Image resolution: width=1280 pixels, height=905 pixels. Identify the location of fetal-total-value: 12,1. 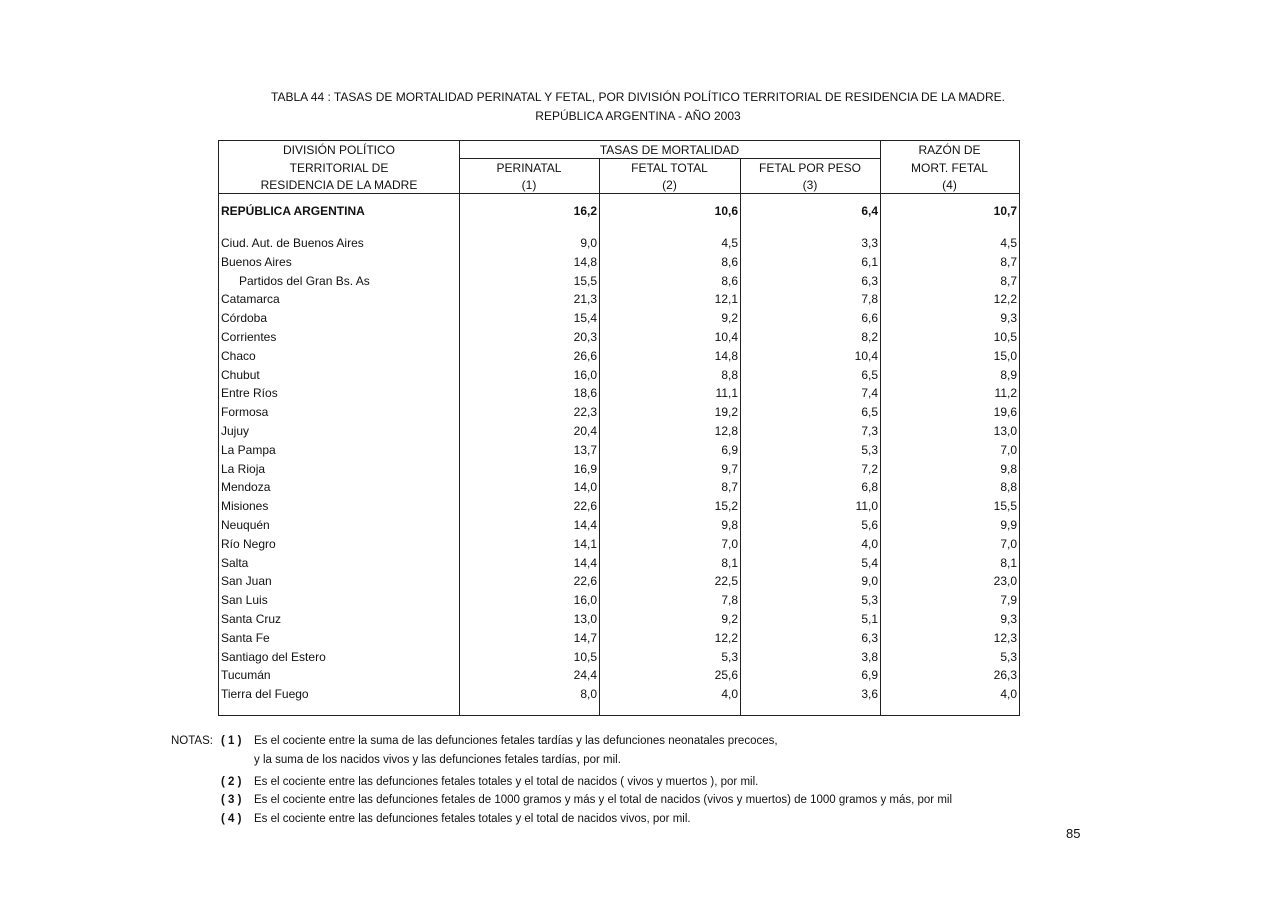
(726, 299).